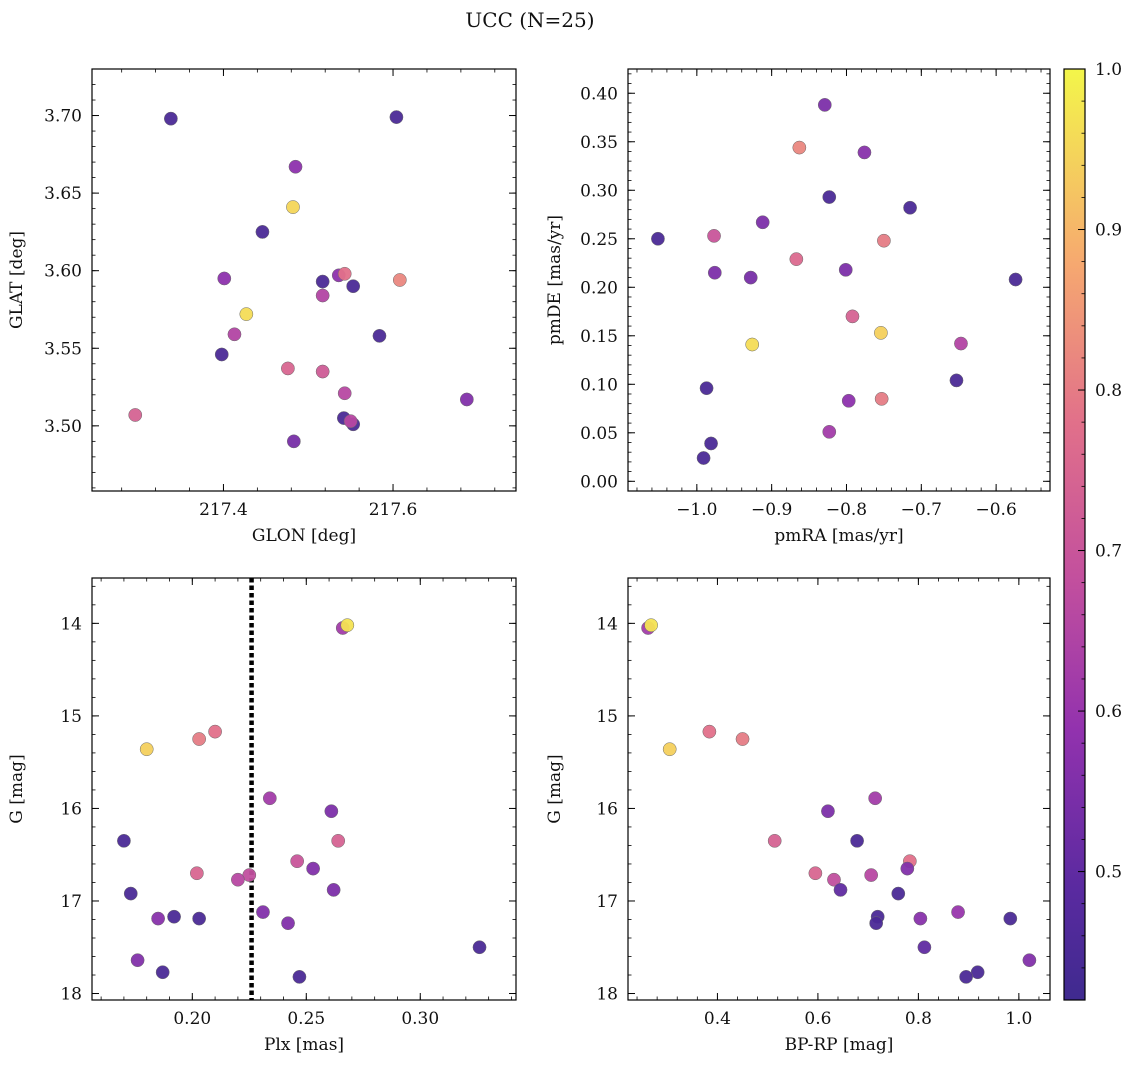 This screenshot has width=1136, height=1068. I want to click on y-tick-label: 14, so click(71, 624).